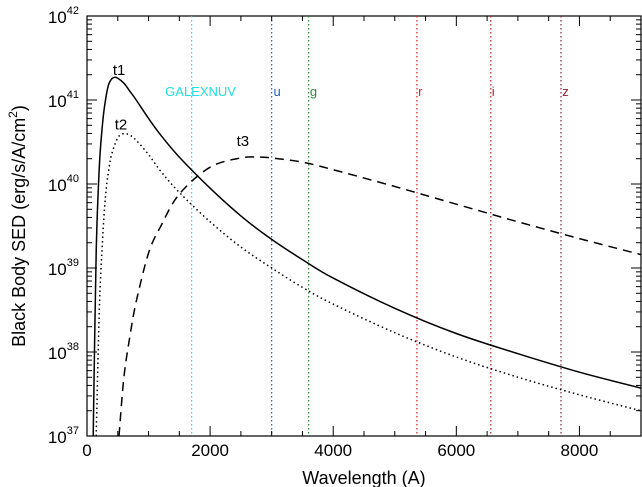 The height and width of the screenshot is (487, 642). I want to click on y-axis-title-prefix: Black Body SED (erg/s/A/cm, so click(19, 232).